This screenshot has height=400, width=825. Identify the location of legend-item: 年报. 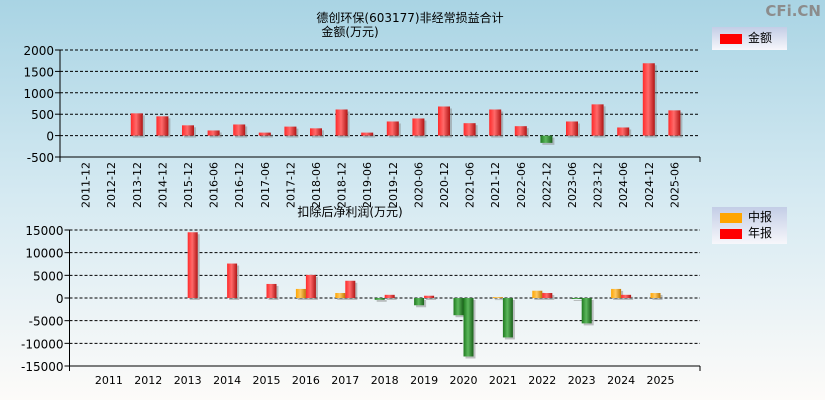
(749, 233).